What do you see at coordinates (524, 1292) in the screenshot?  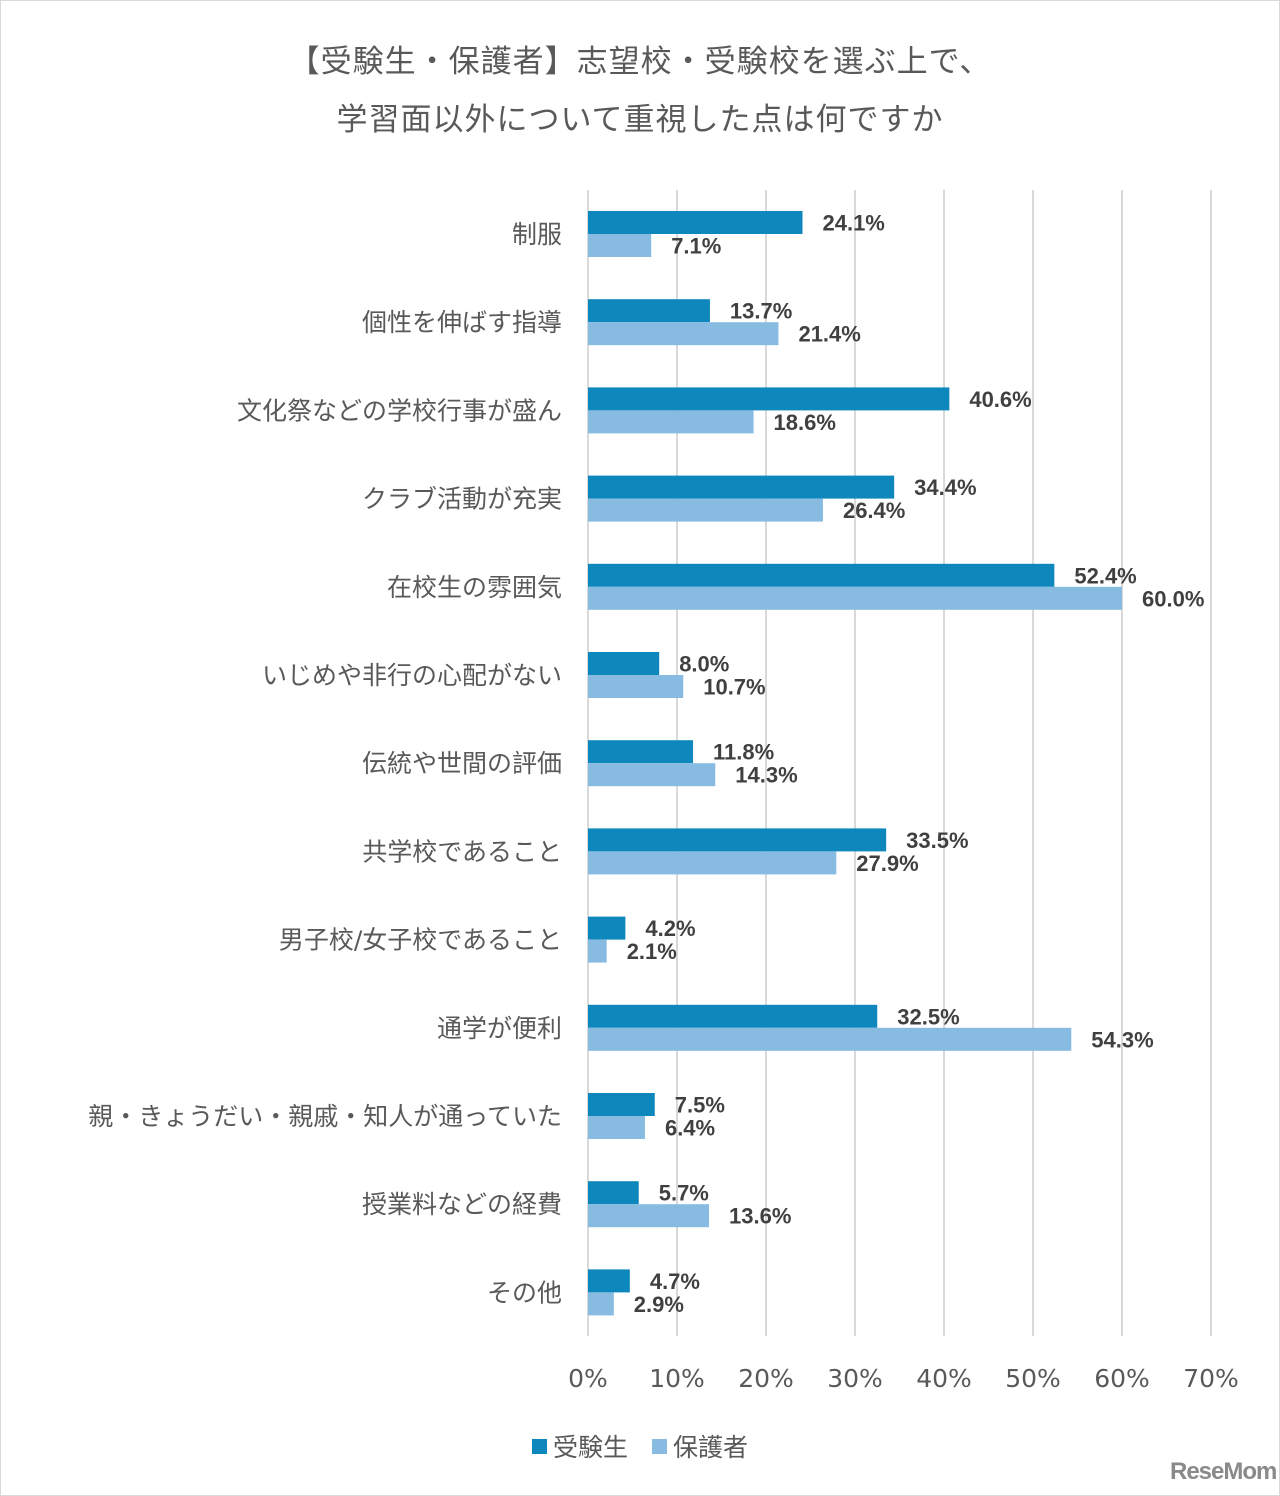 I see `category-label: その他` at bounding box center [524, 1292].